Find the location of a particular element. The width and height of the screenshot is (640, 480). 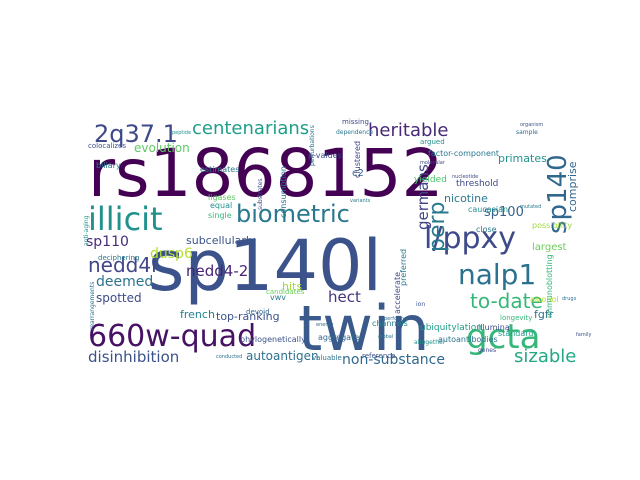

cloud-word: primates is located at coordinates (522, 158).